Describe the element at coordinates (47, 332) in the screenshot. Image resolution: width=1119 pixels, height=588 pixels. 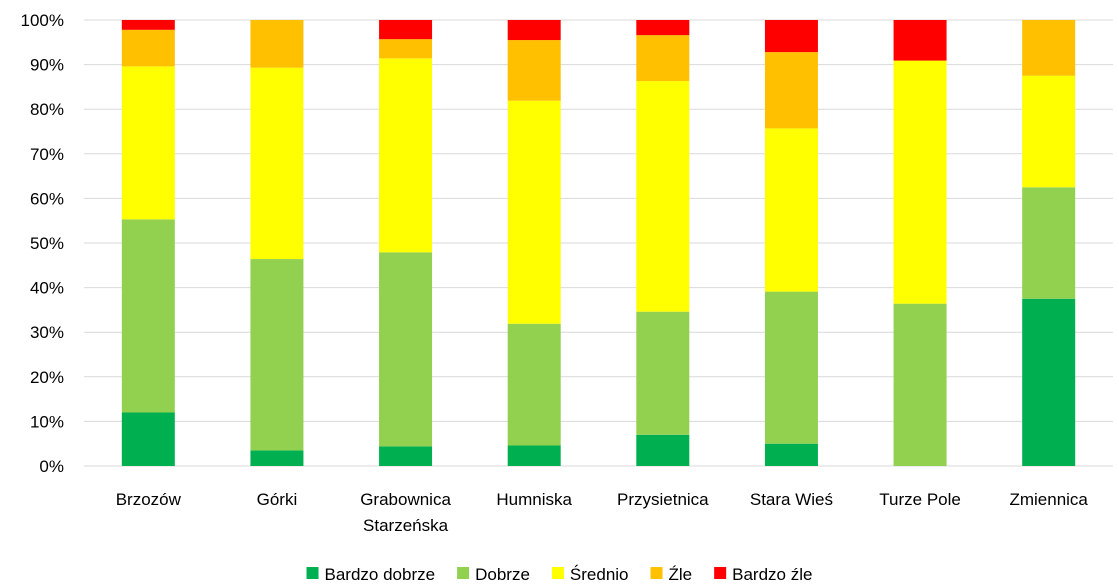
I see `y-tick-label: 30%` at that location.